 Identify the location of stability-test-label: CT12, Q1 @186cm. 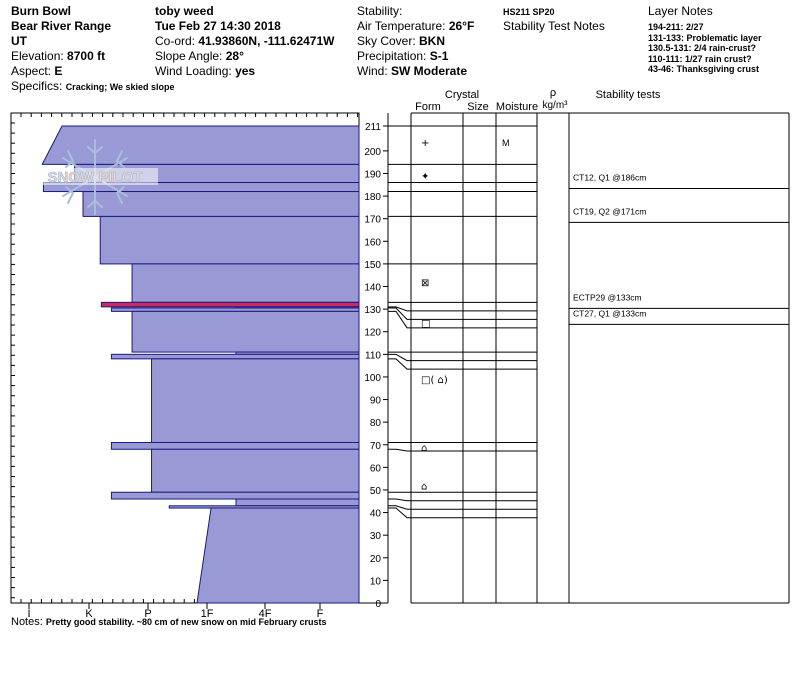
(609, 178).